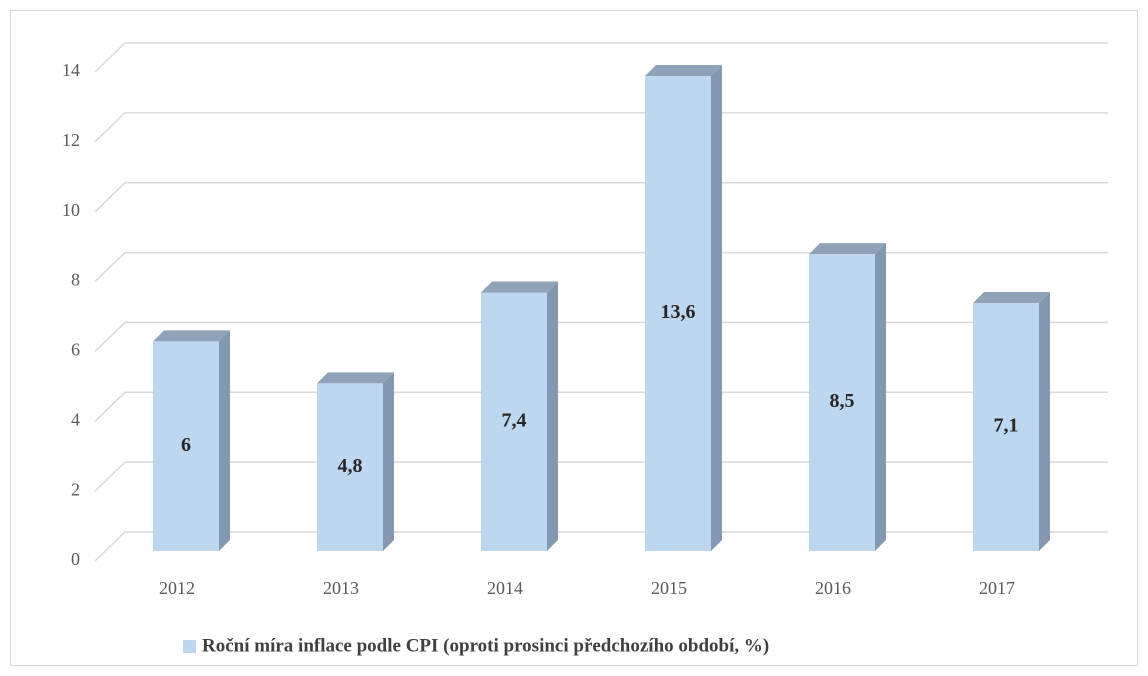  I want to click on value-label: 7,1, so click(1006, 426).